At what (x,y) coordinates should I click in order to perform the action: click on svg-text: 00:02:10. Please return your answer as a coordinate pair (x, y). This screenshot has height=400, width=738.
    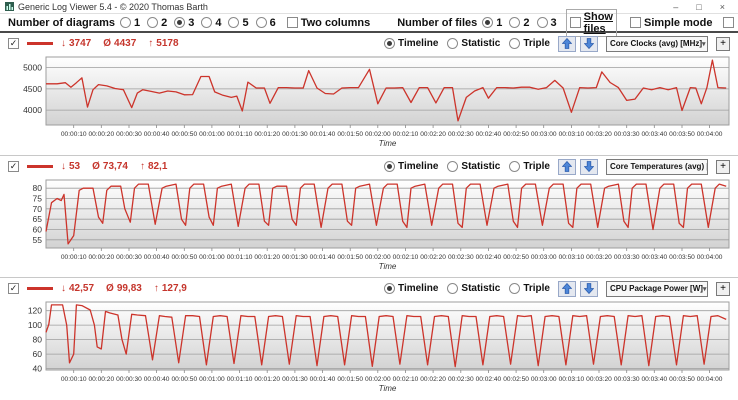
    Looking at the image, I should click on (406, 134).